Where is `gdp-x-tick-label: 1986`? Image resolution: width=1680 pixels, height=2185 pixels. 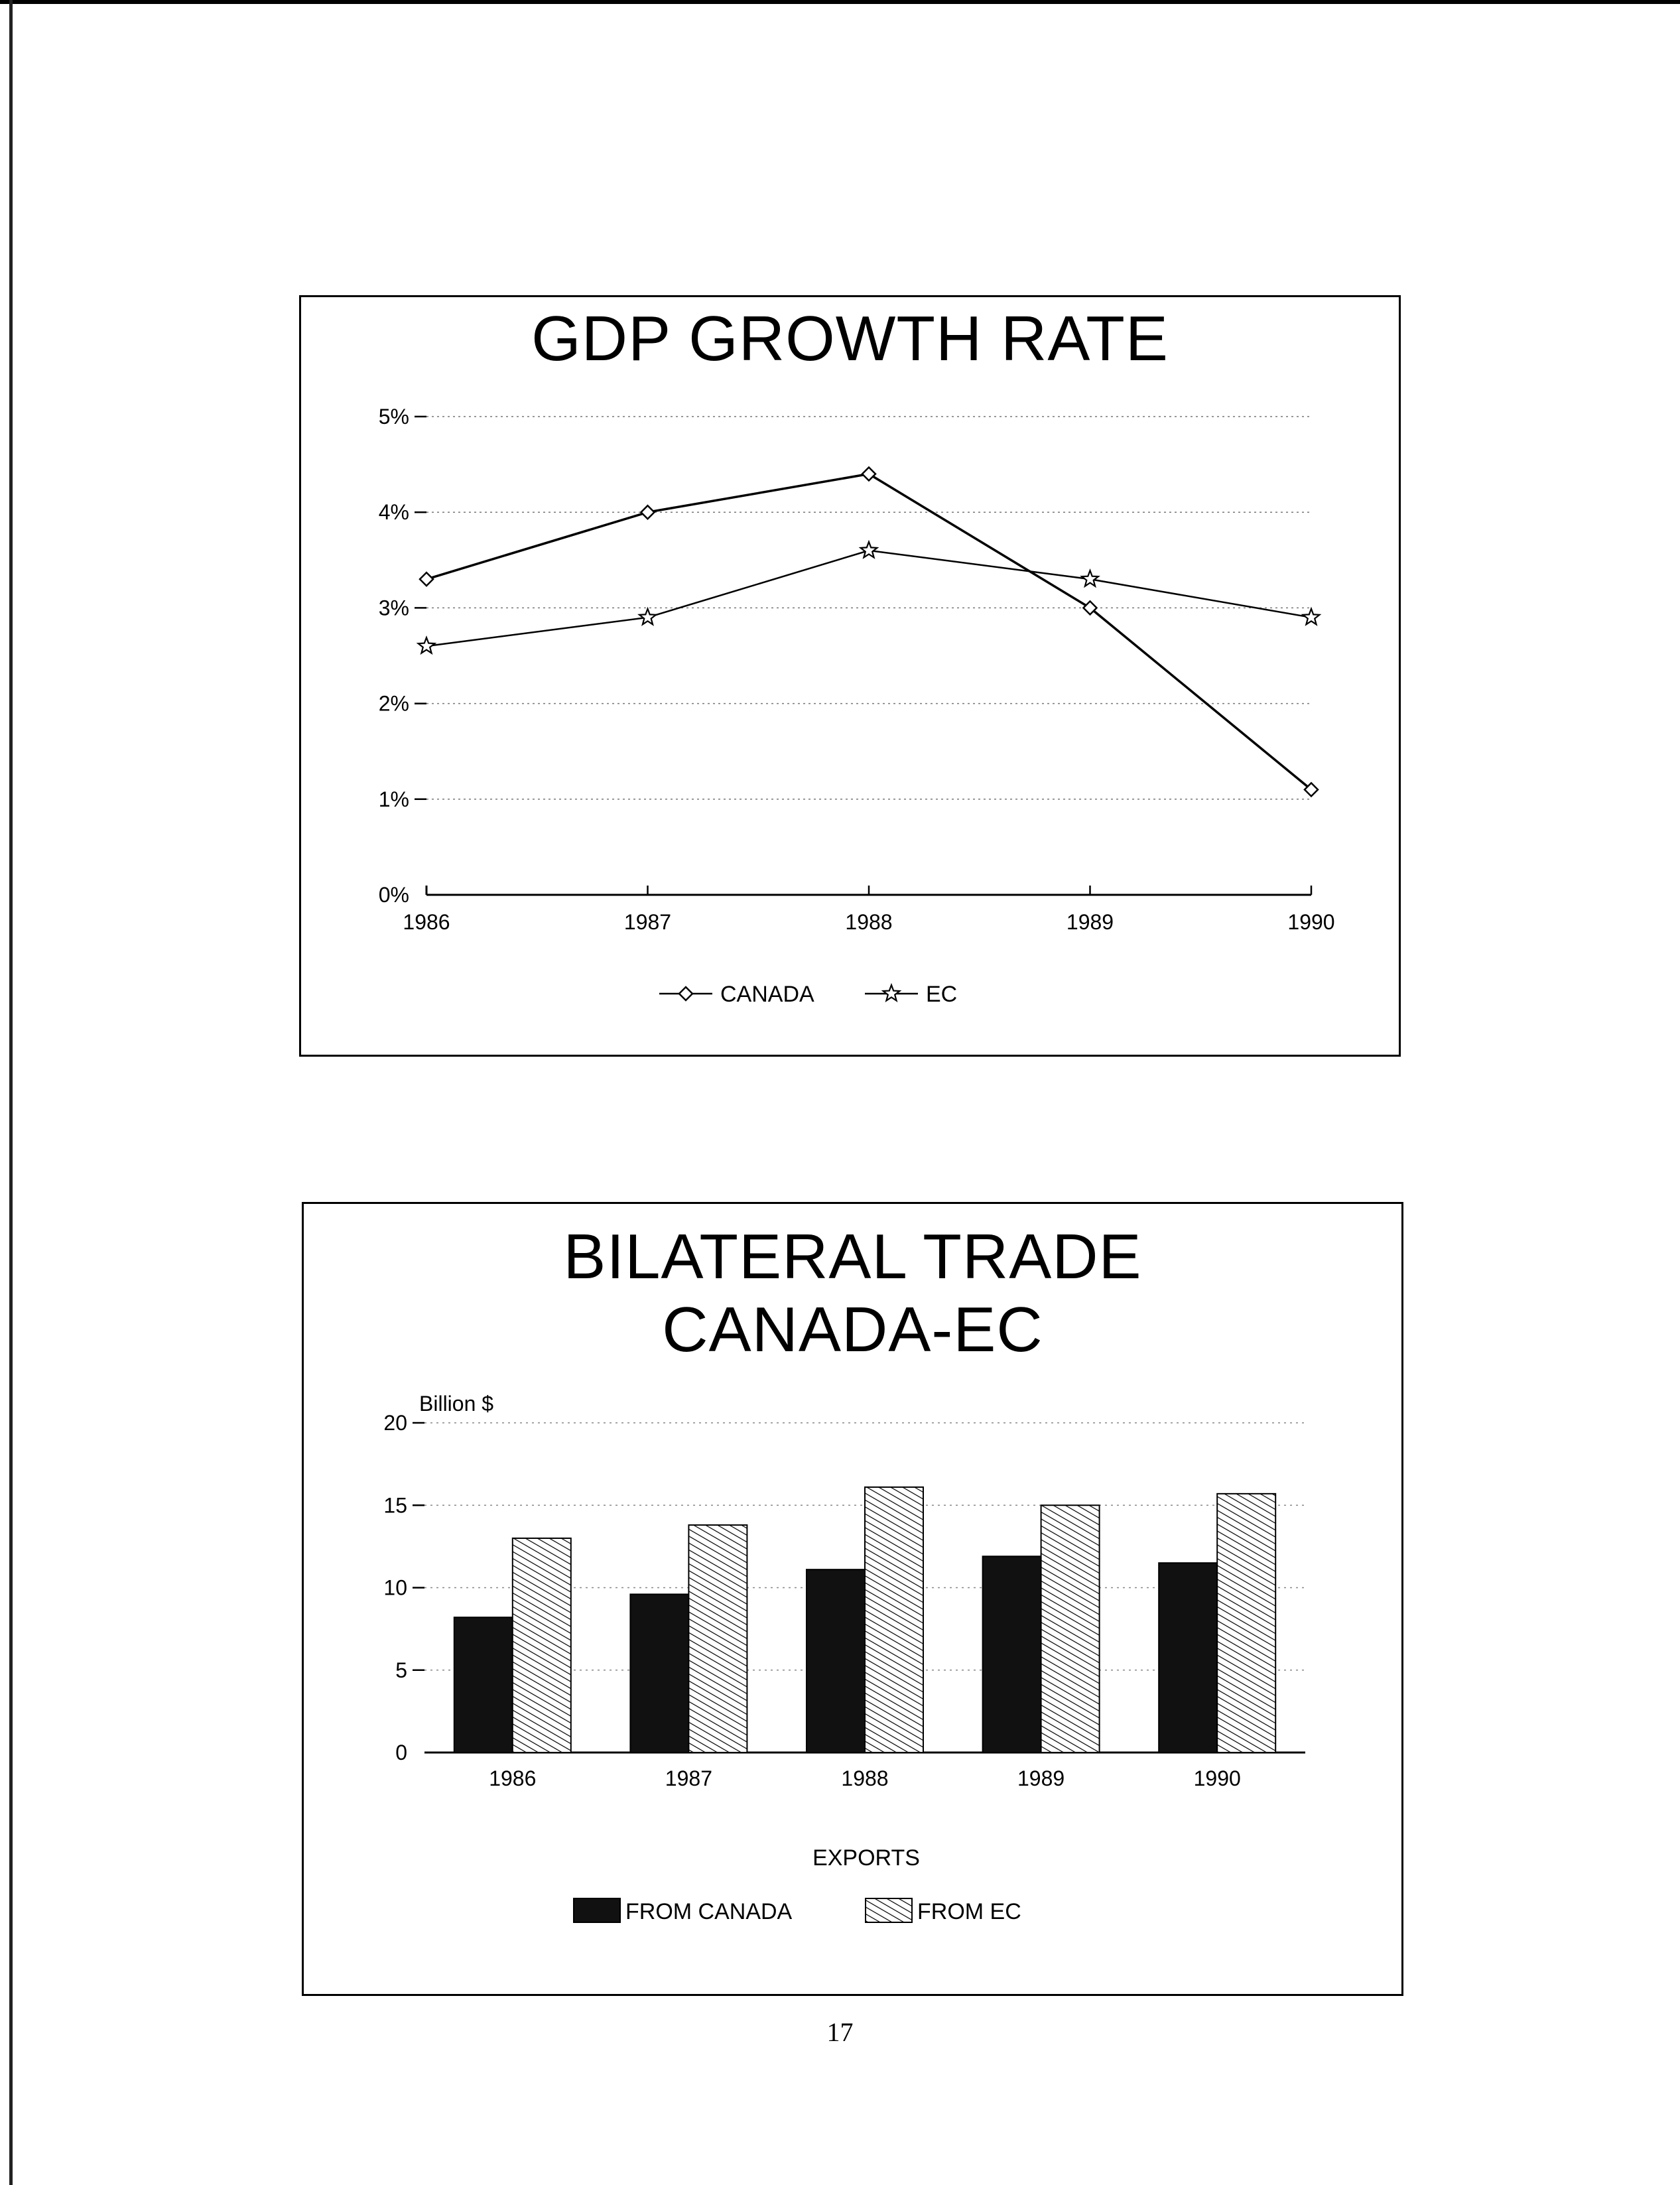 gdp-x-tick-label: 1986 is located at coordinates (426, 922).